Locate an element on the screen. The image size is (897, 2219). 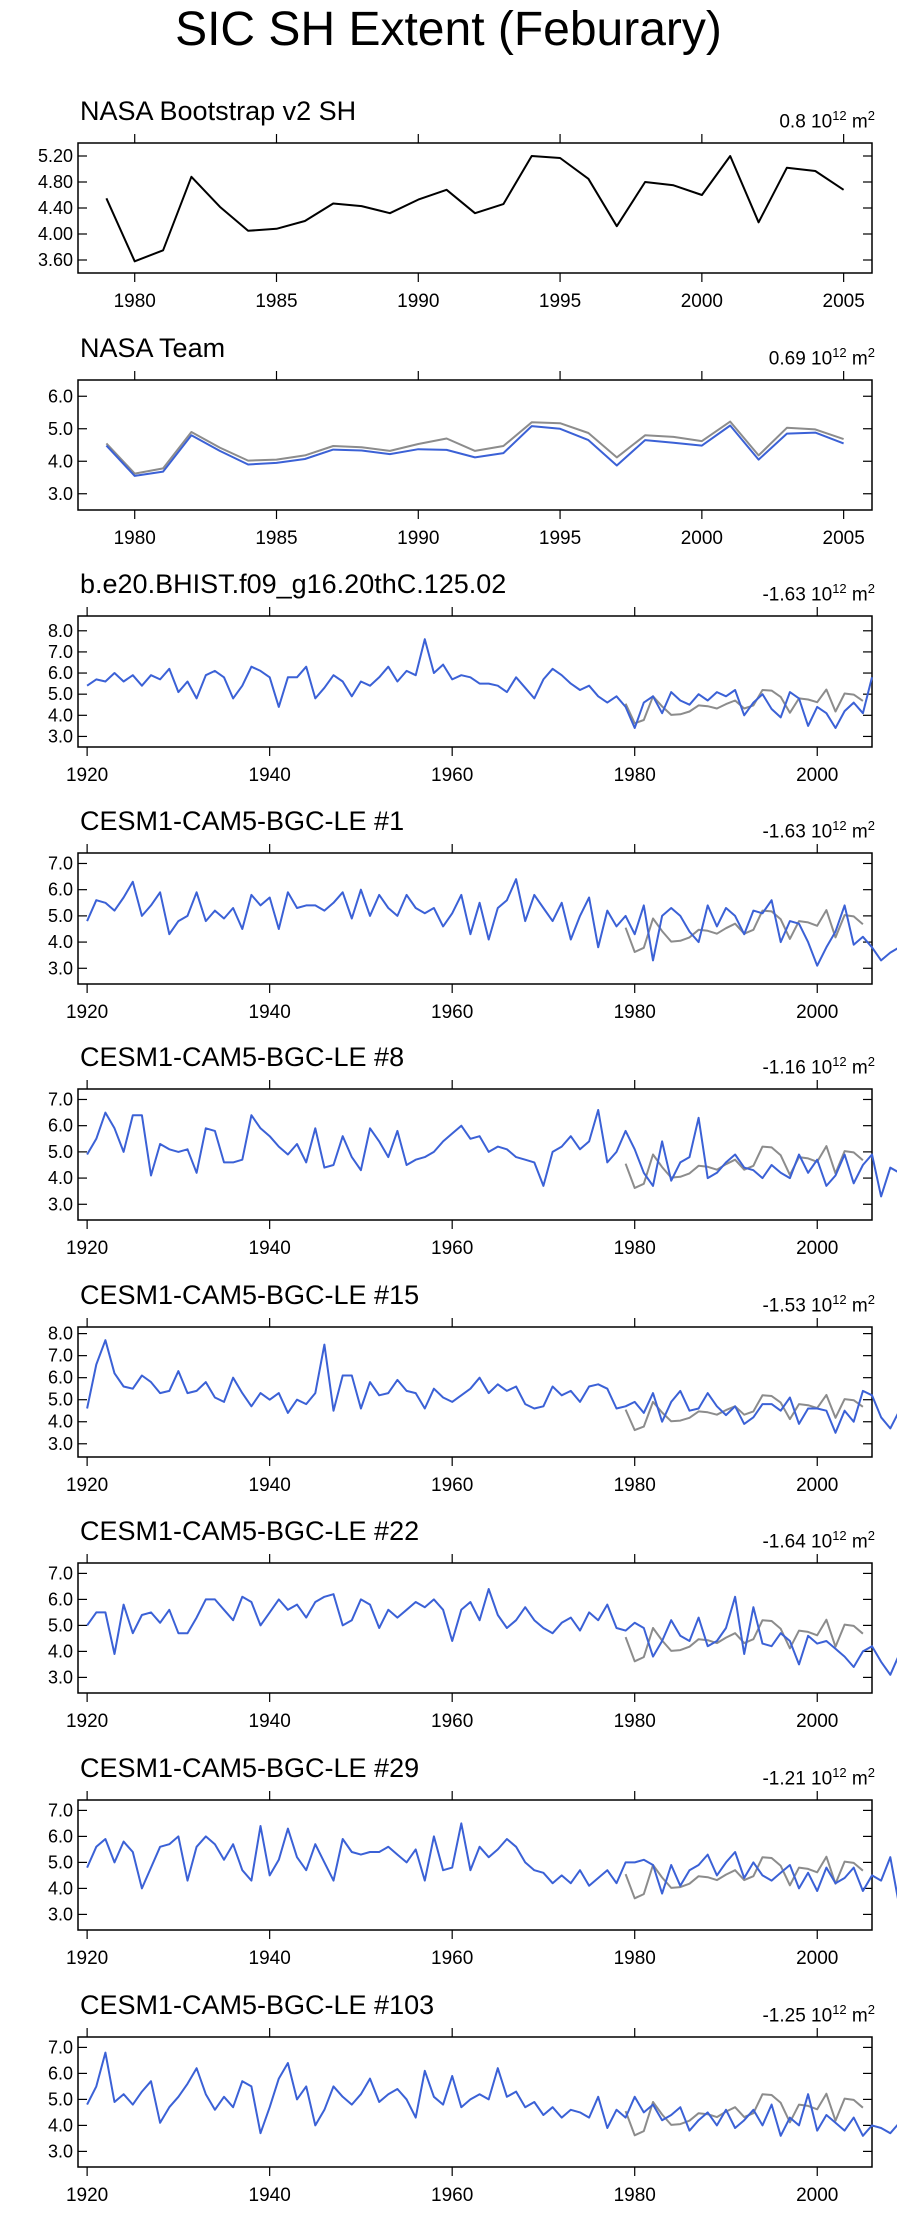
panel-6: 3.04.05.06.07.08.0 1920 1940 1960 1980 2000 is located at coordinates (472, 1407).